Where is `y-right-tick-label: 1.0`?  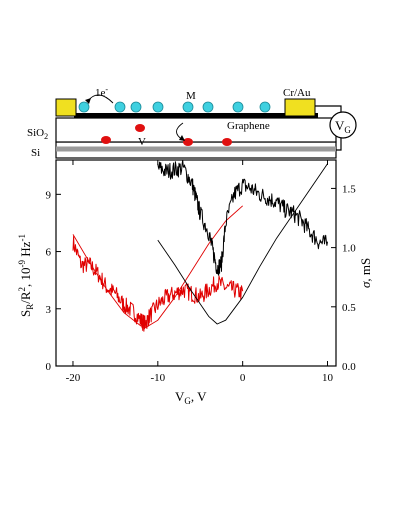
y-right-tick-label: 1.0 is located at coordinates (349, 249).